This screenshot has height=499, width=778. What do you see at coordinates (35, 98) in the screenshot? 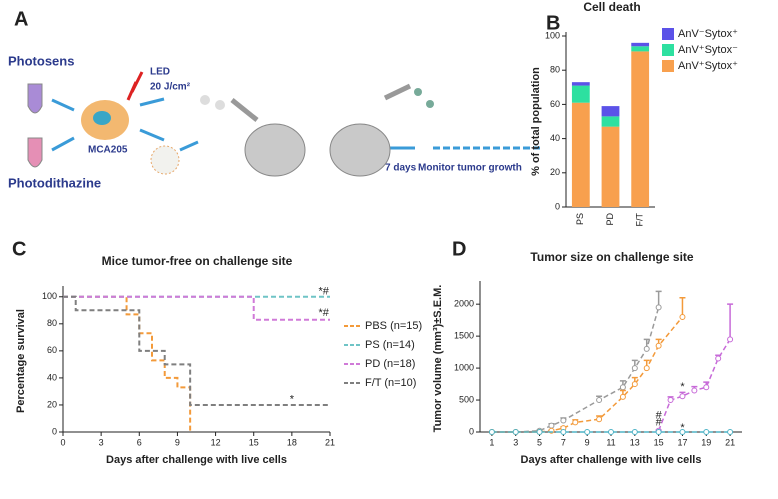
I see `tube` at bounding box center [35, 98].